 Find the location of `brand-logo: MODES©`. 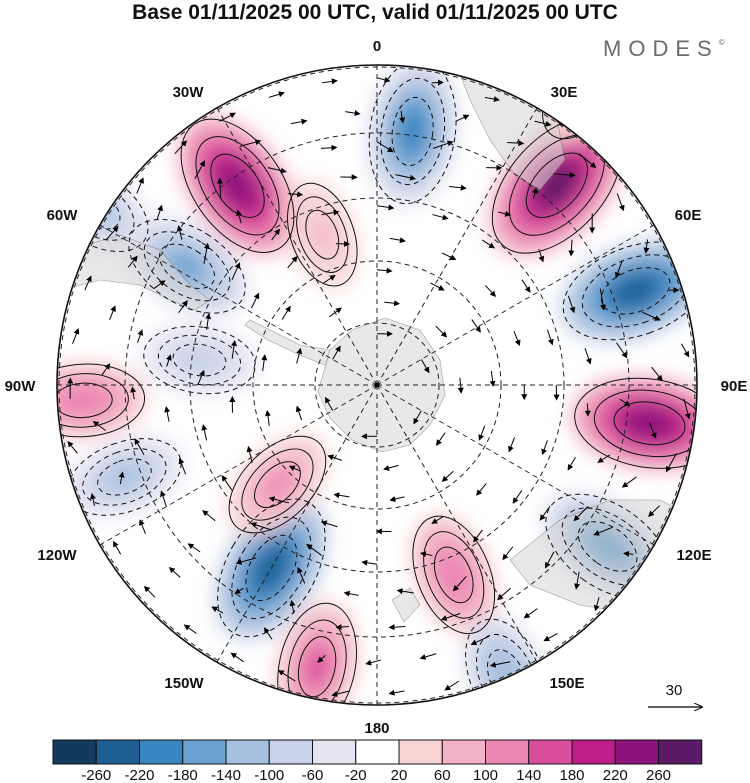

brand-logo: MODES© is located at coordinates (664, 49).